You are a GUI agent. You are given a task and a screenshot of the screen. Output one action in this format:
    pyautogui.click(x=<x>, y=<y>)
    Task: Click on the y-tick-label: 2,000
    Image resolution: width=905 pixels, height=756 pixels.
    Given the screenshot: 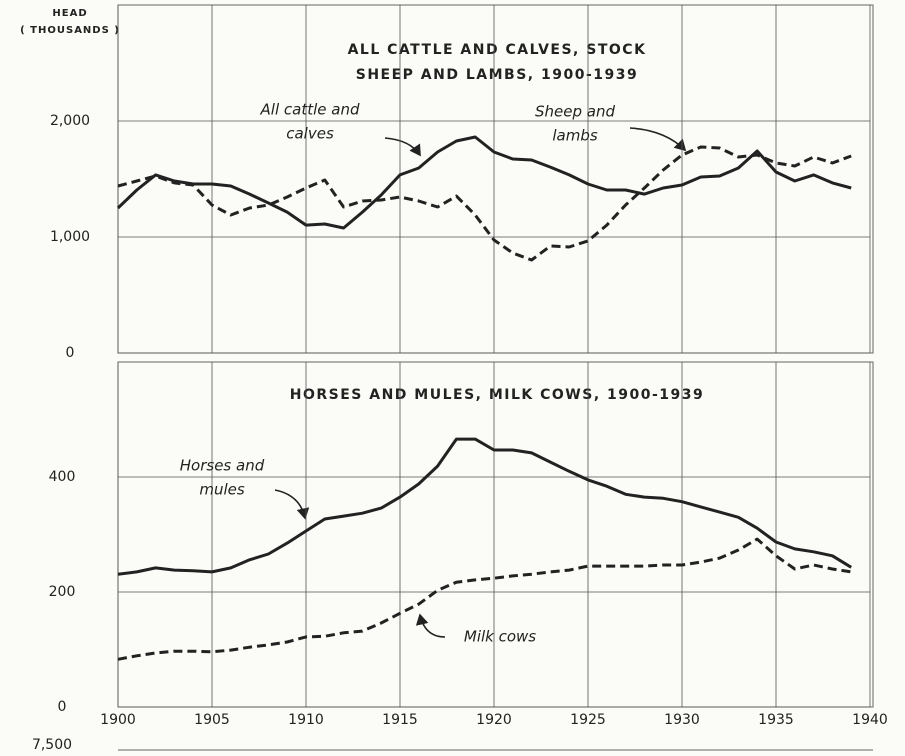 What is the action you would take?
    pyautogui.click(x=70, y=121)
    